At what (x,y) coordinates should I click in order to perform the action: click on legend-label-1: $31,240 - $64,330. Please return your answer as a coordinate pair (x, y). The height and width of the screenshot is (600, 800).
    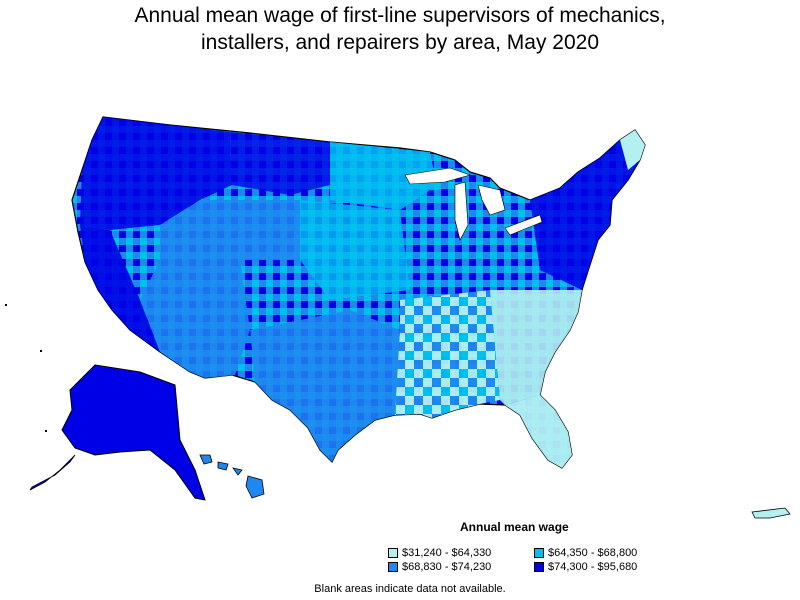
    Looking at the image, I should click on (447, 553).